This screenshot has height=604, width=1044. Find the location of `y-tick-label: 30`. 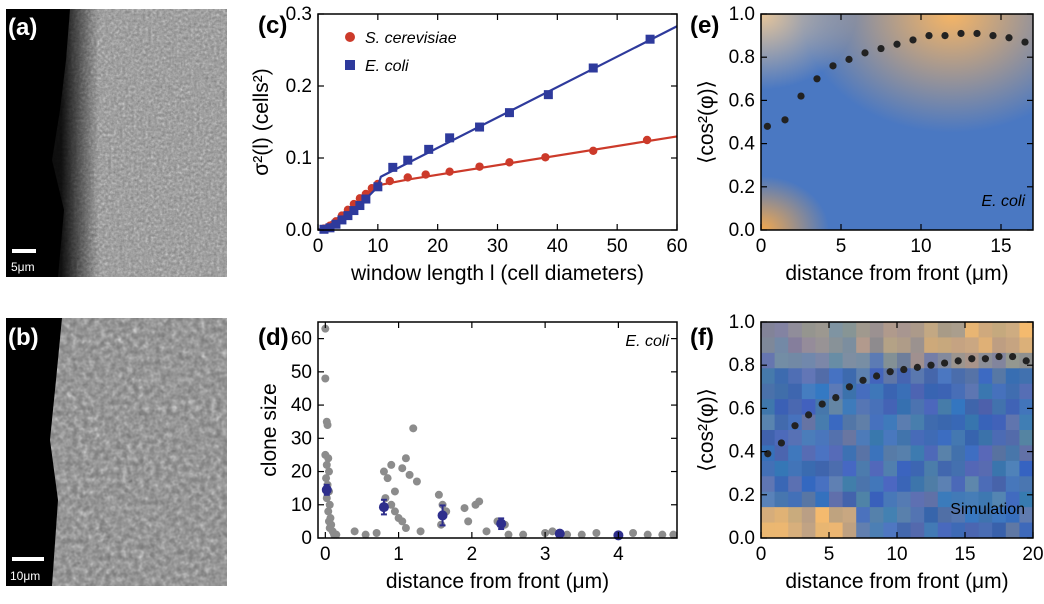

y-tick-label: 30 is located at coordinates (301, 438).